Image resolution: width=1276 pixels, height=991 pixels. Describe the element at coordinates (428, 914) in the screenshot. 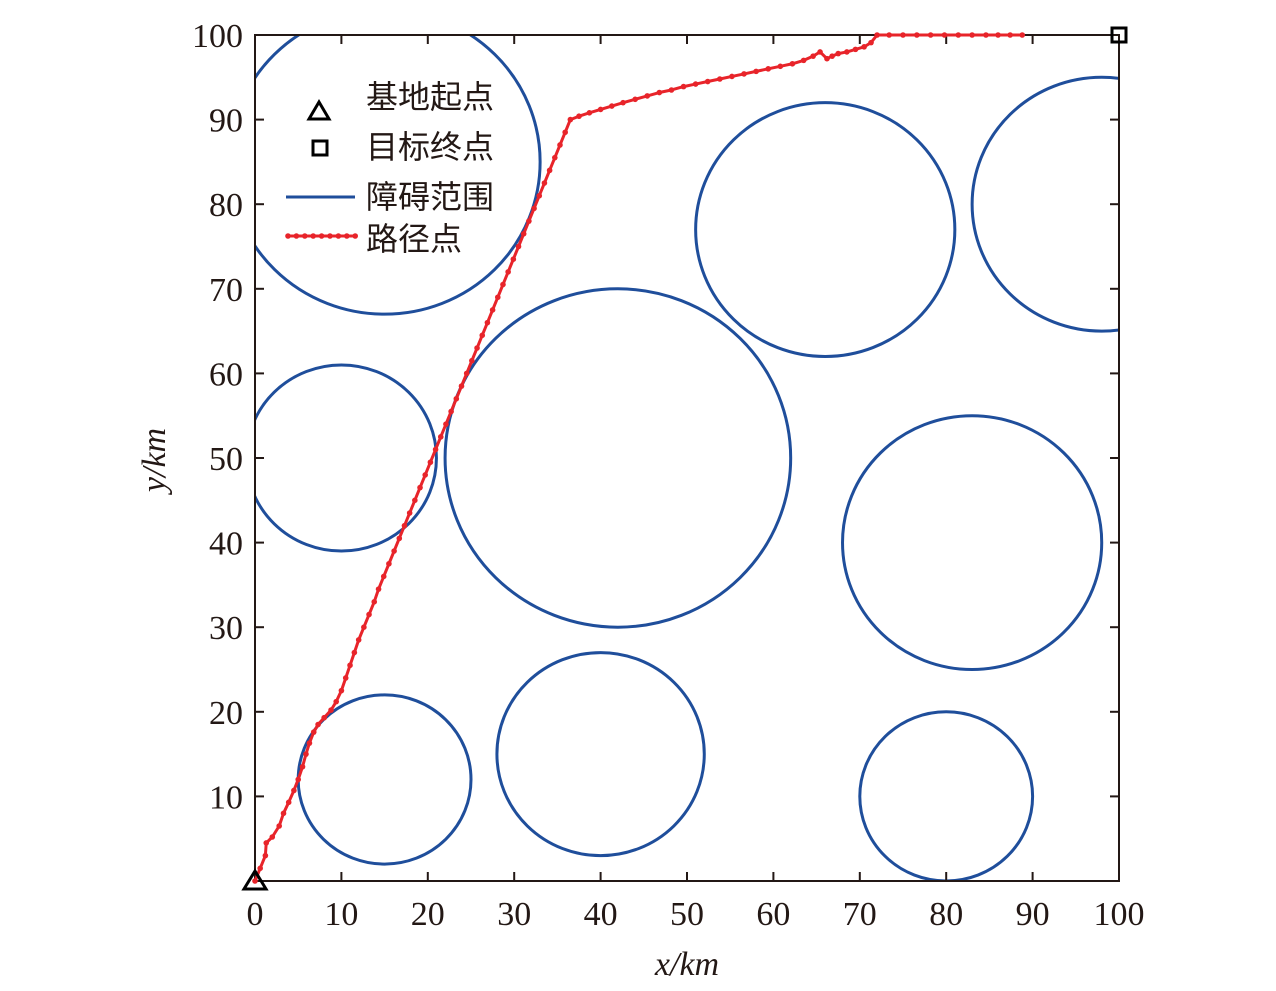

I see `x-tick-label: 20` at that location.